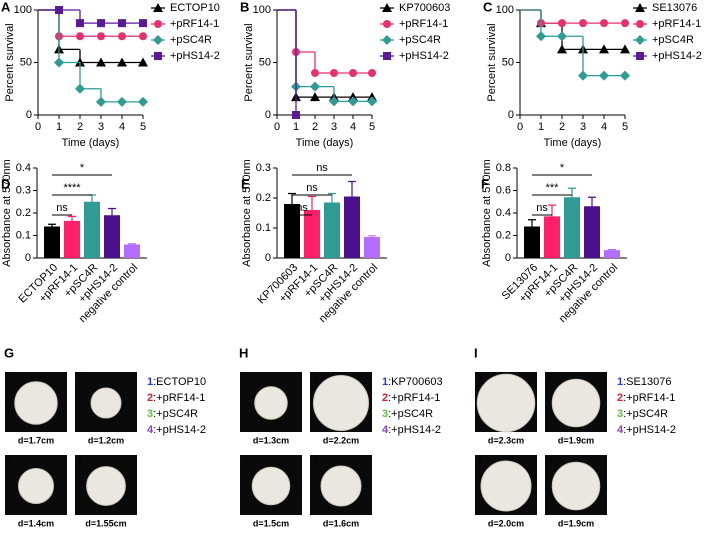 Image resolution: width=708 pixels, height=534 pixels. Describe the element at coordinates (72, 188) in the screenshot. I see `significance-label: ****` at that location.